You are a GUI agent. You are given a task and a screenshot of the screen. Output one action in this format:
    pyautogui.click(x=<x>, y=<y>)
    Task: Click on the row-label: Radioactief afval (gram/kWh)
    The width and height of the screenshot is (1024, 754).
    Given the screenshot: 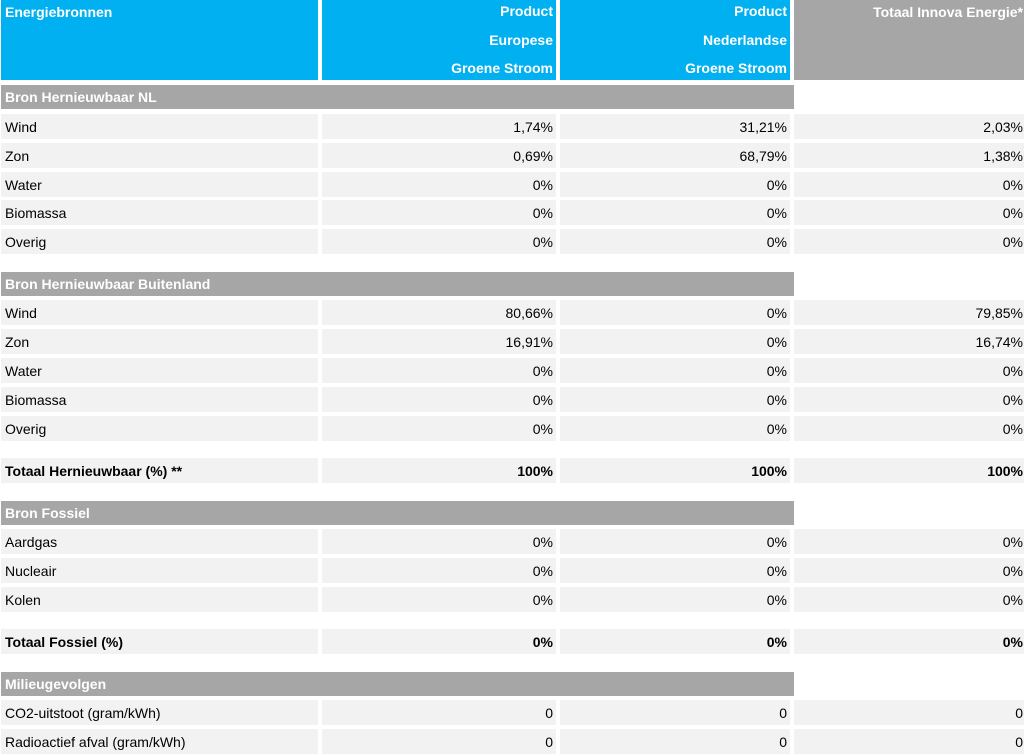 What is the action you would take?
    pyautogui.click(x=159, y=741)
    